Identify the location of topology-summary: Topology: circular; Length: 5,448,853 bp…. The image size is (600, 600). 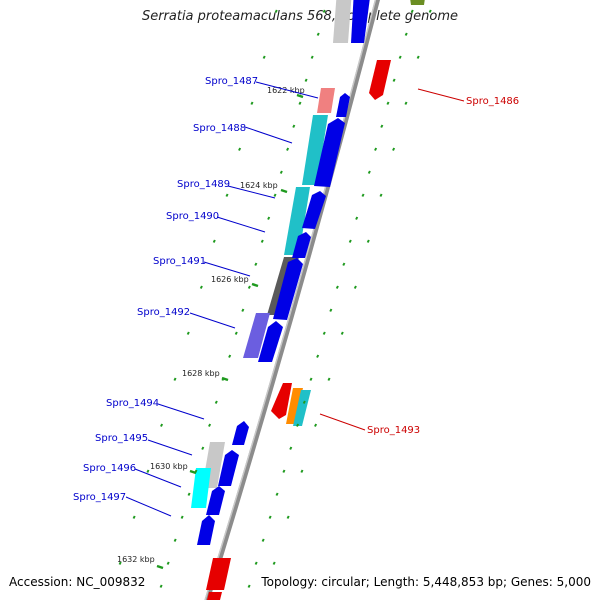
(426, 582).